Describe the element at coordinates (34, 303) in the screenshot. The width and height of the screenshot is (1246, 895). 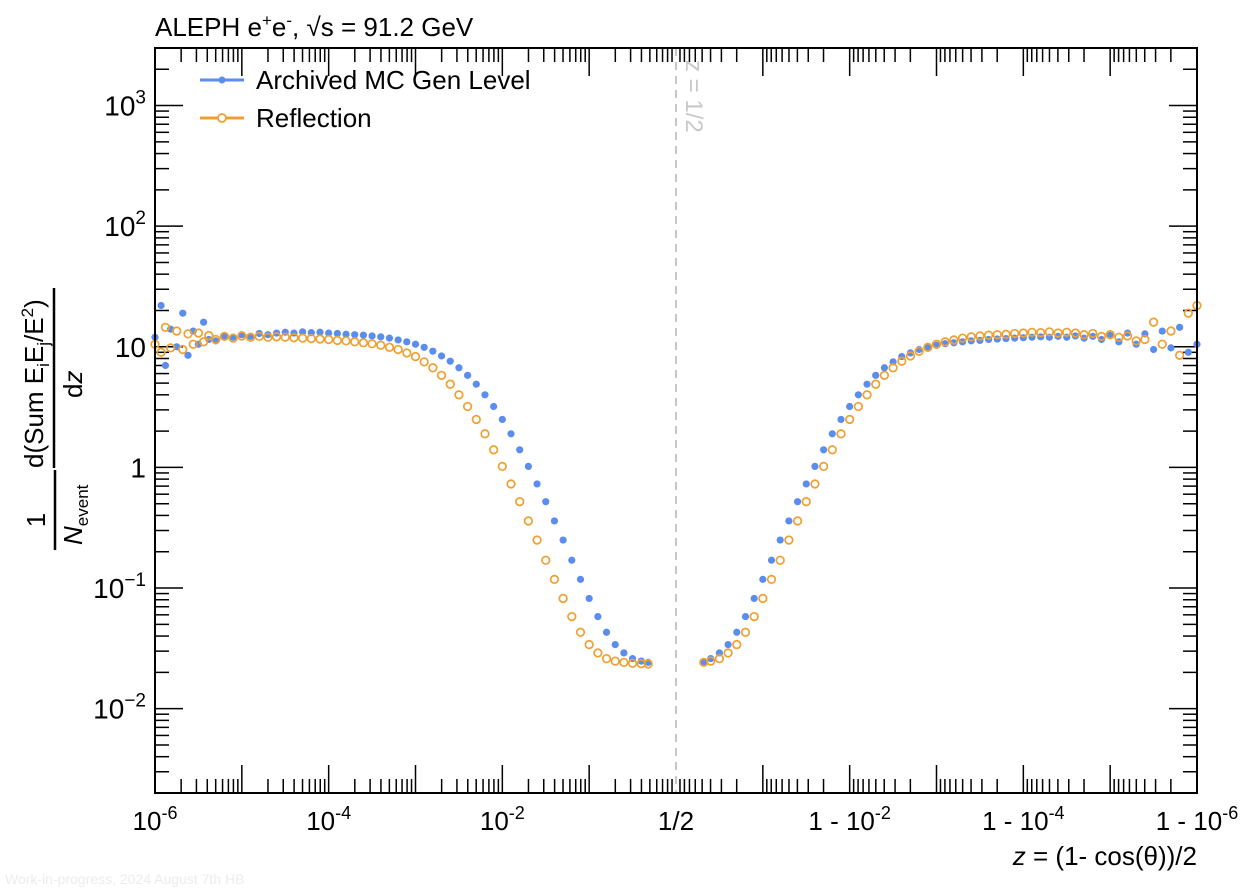
I see `y-label-close: )` at that location.